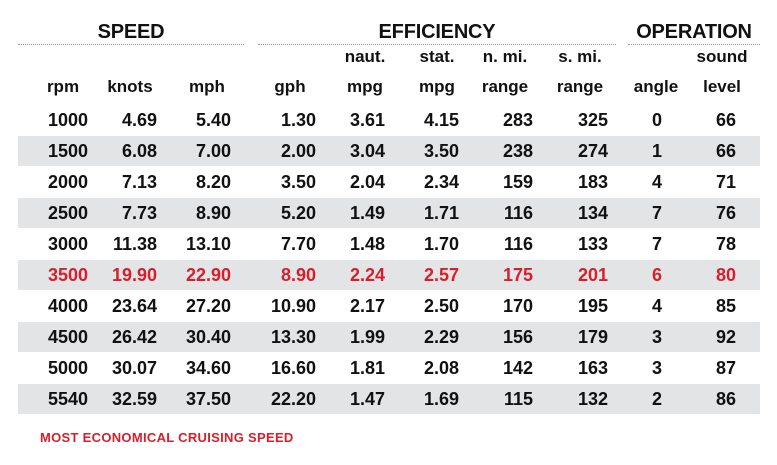 The image size is (777, 465). Describe the element at coordinates (505, 86) in the screenshot. I see `column-header-nmi_range-bottom: range` at that location.